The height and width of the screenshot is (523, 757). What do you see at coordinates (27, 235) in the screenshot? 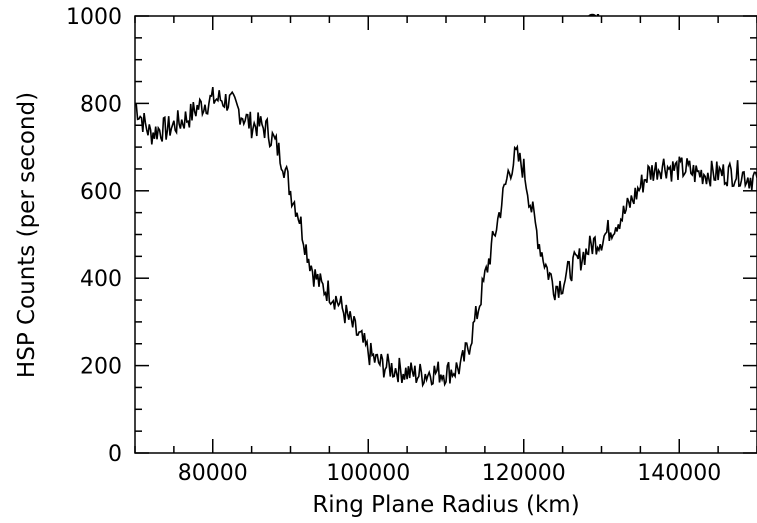
I see `y-axis-label: HSP Counts (per second)` at bounding box center [27, 235].